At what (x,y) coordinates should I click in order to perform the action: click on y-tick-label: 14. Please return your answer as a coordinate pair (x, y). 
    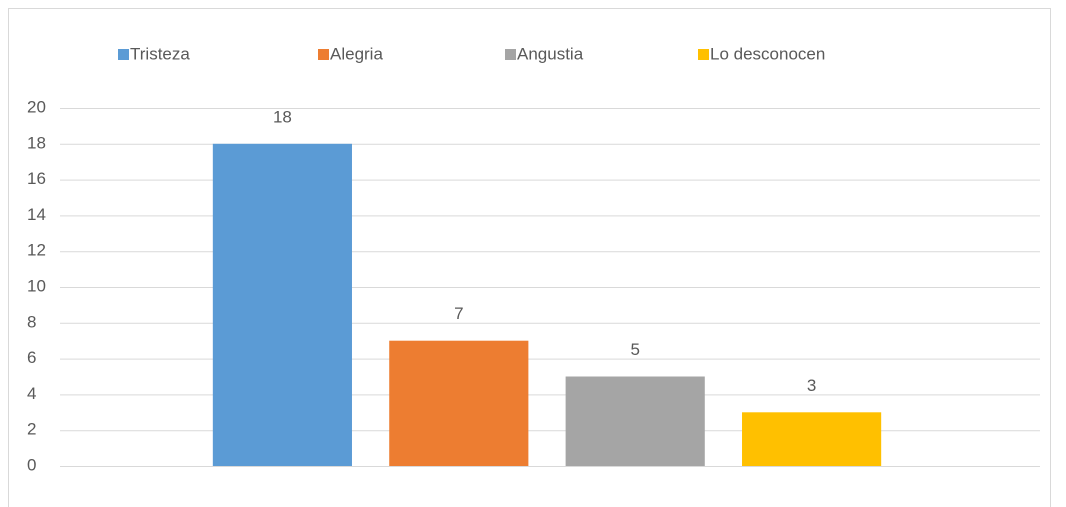
    Looking at the image, I should click on (36, 214).